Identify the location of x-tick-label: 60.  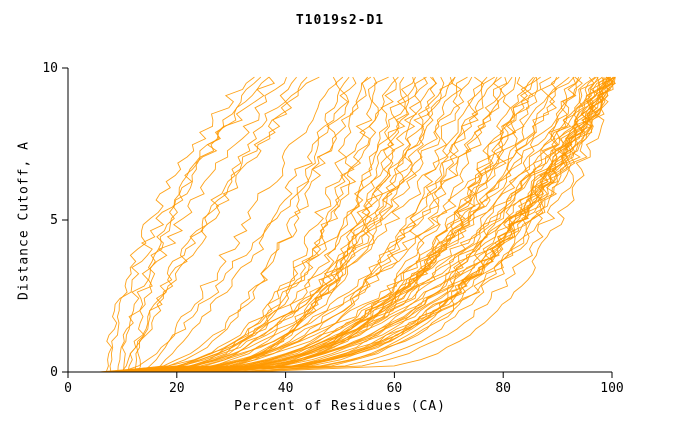
(395, 388).